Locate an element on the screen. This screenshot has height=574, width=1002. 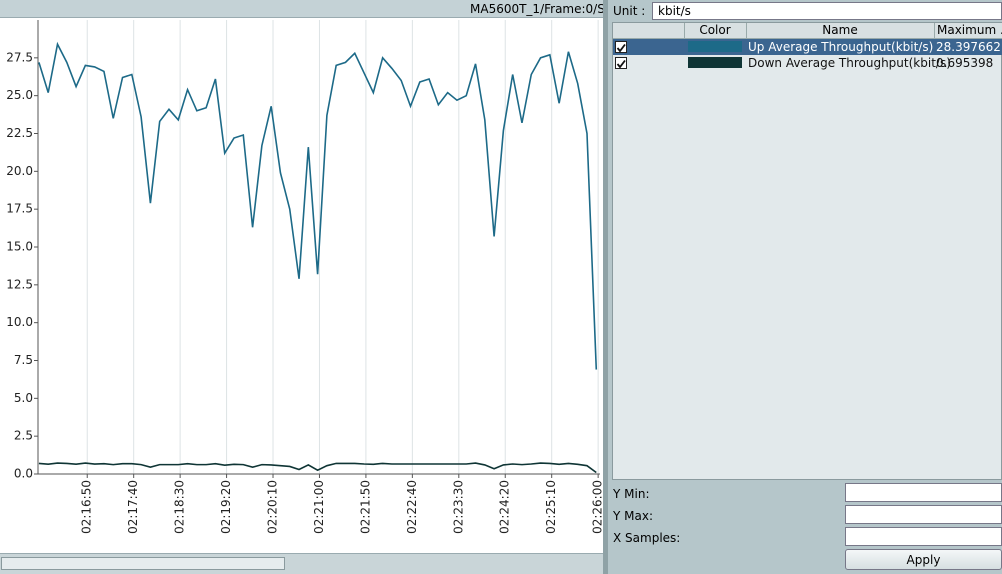
table-row: Up Average Throughput(kbit/s) 28.397662 is located at coordinates (807, 47).